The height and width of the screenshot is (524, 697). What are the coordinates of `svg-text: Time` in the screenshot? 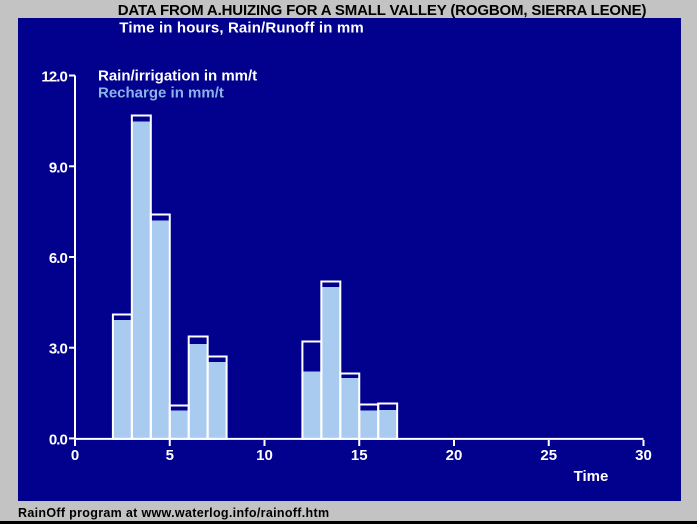 It's located at (591, 476).